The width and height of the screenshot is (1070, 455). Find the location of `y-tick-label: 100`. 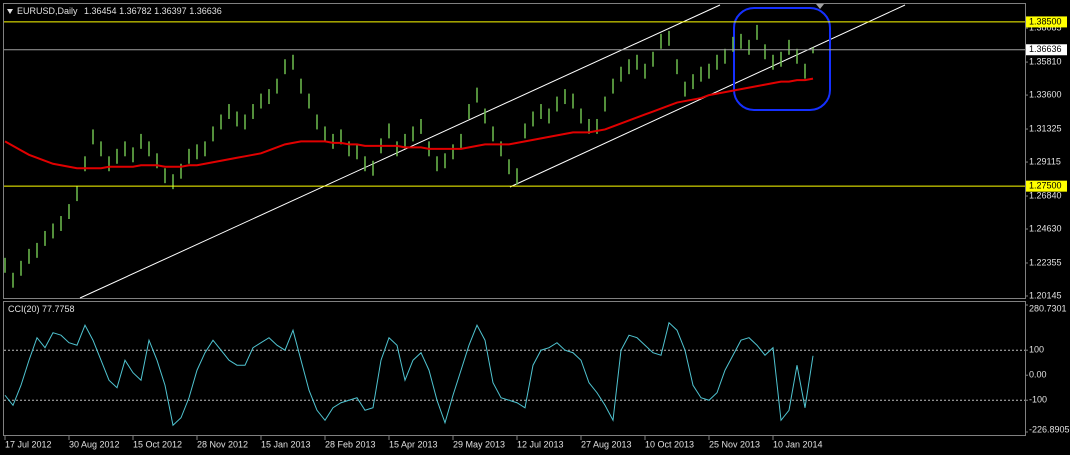

y-tick-label: 100 is located at coordinates (1036, 350).